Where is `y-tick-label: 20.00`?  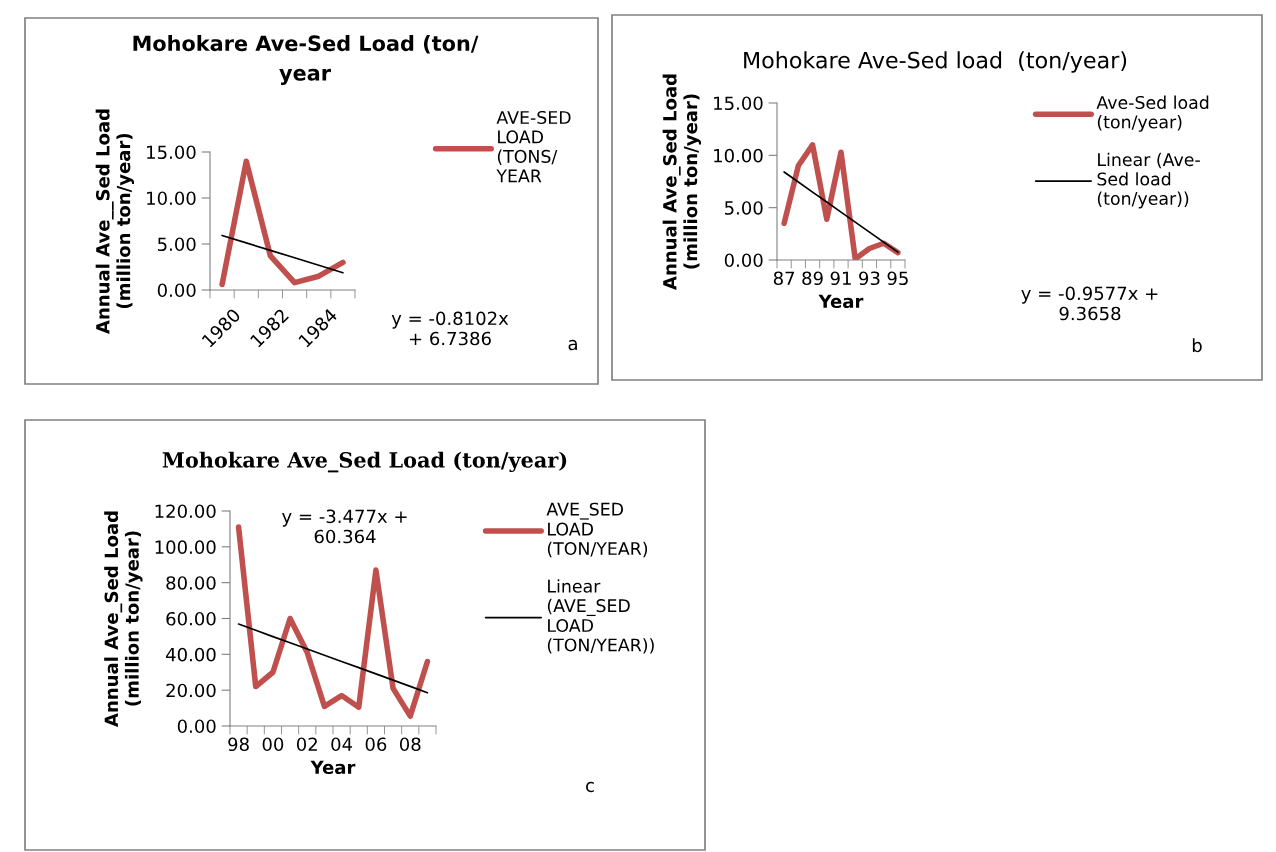
y-tick-label: 20.00 is located at coordinates (191, 690).